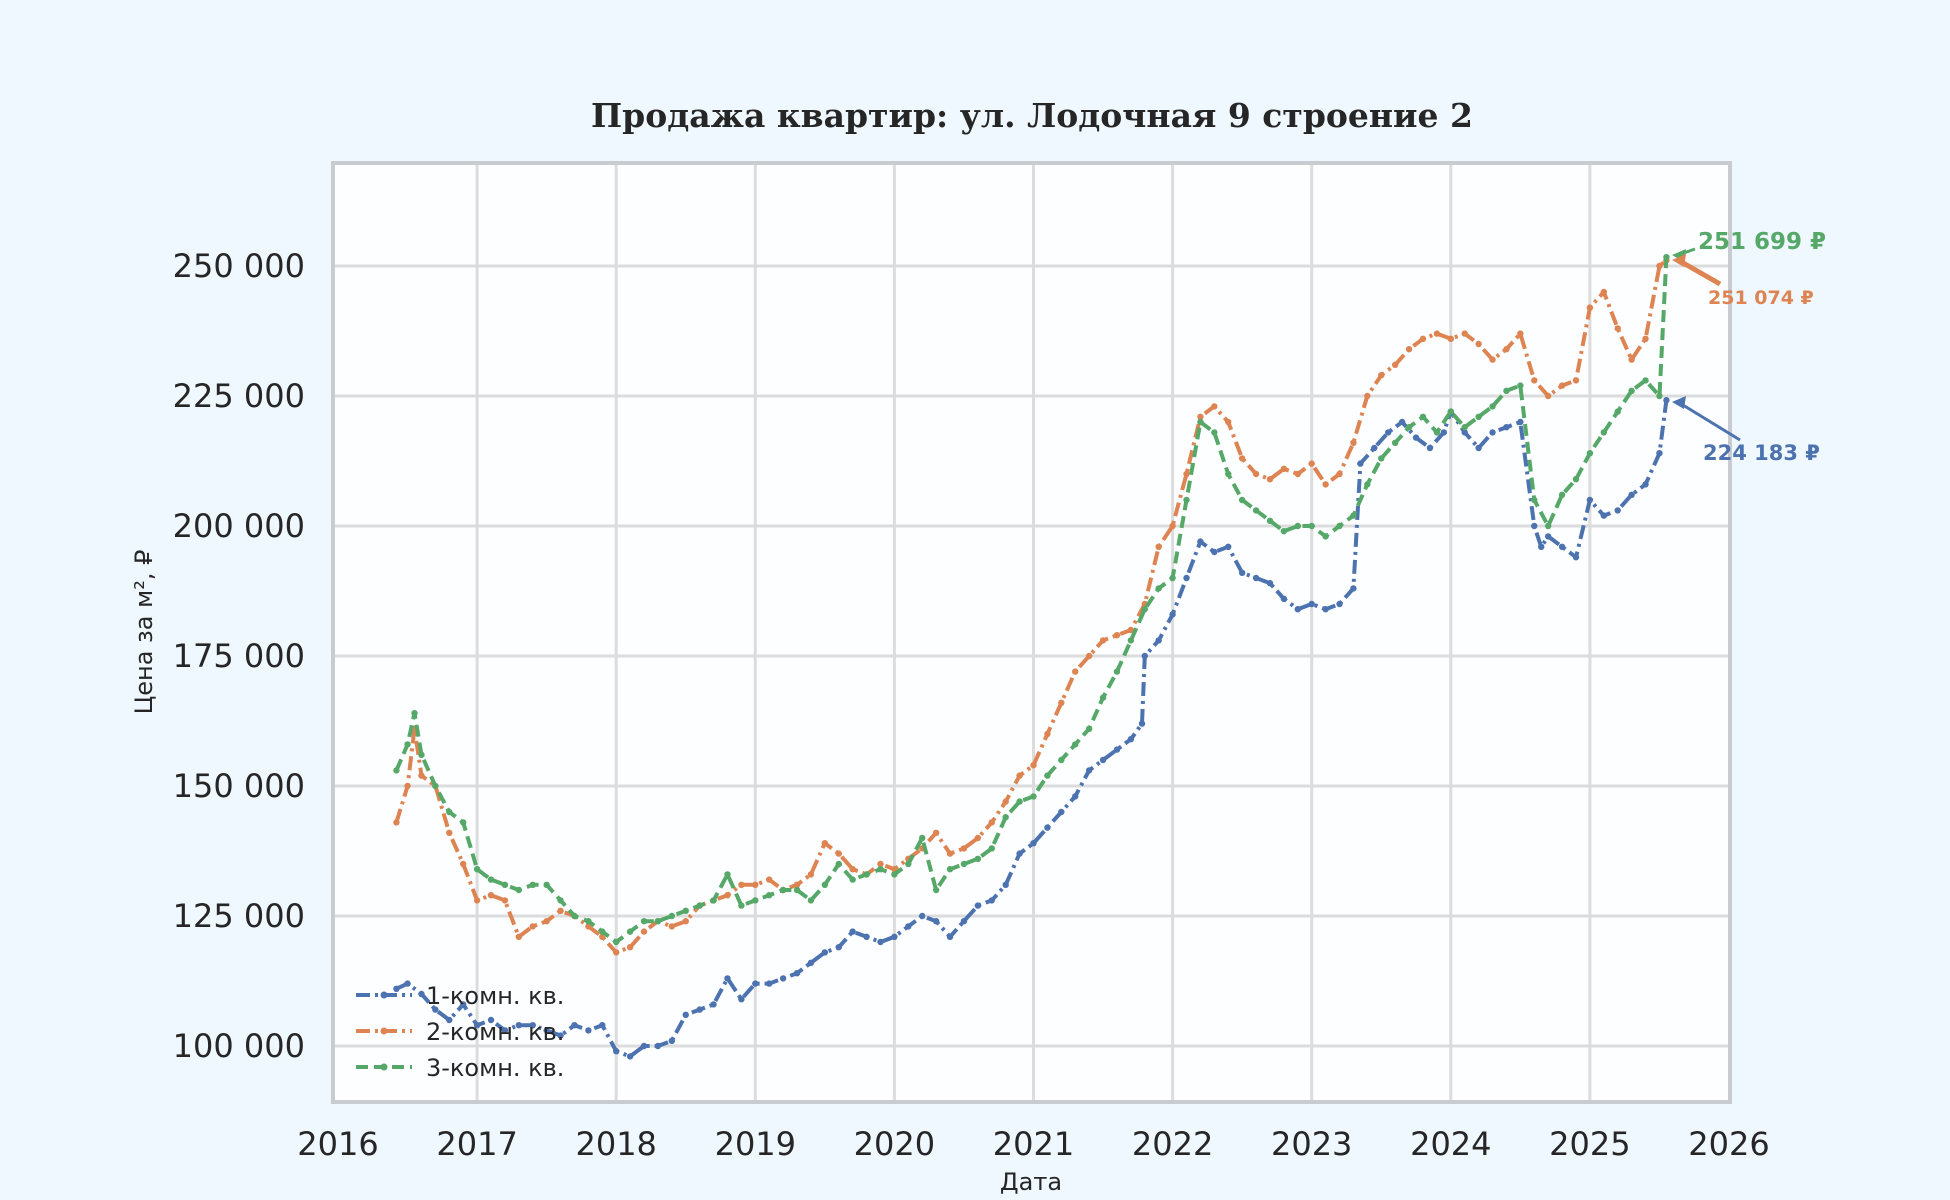  What do you see at coordinates (144, 632) in the screenshot?
I see `y-axis-label: Цена за м², ₽` at bounding box center [144, 632].